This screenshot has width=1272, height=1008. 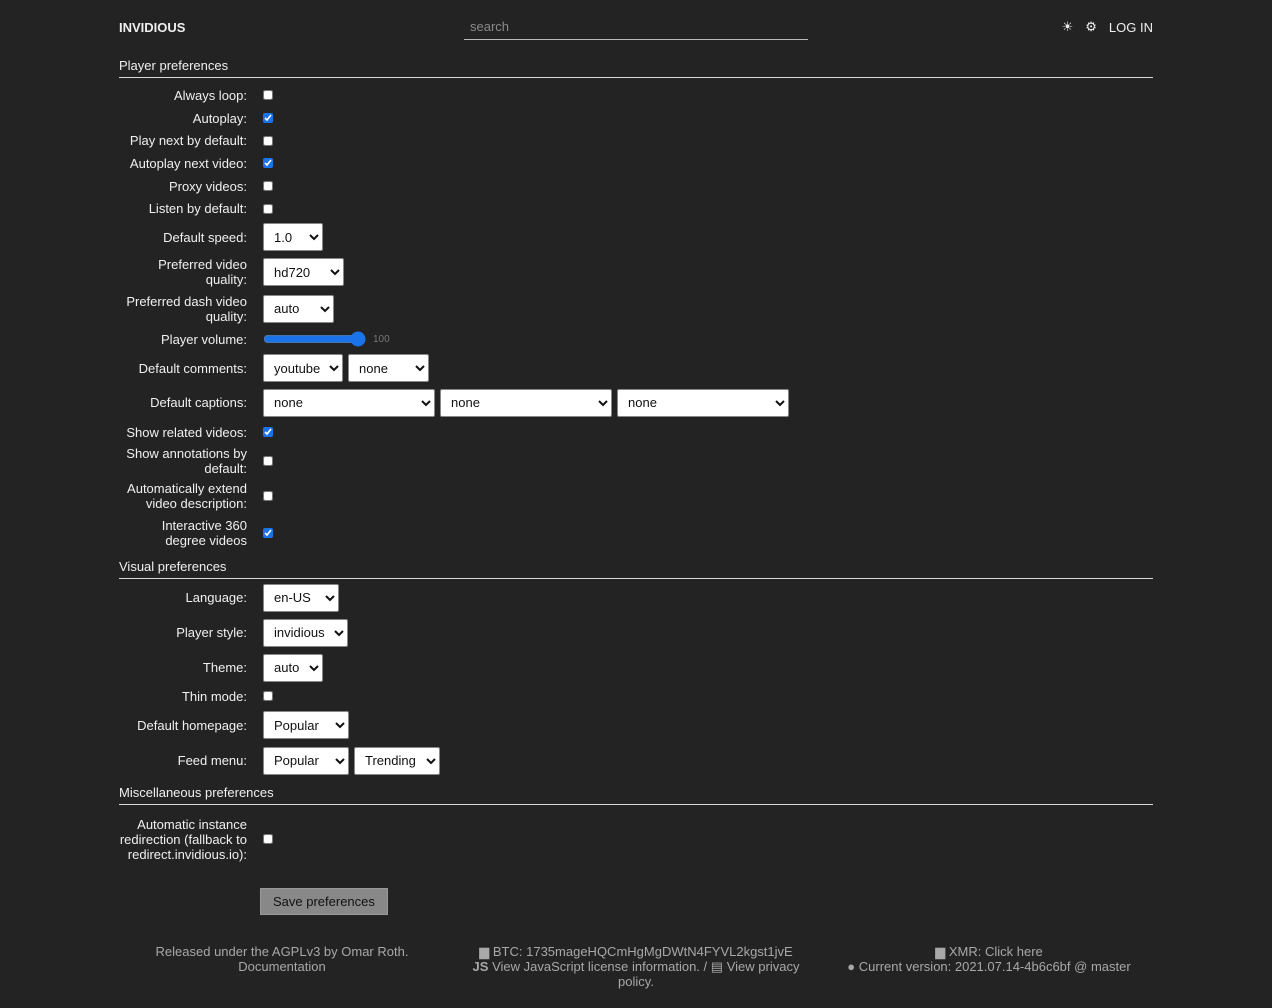 What do you see at coordinates (1130, 27) in the screenshot?
I see `login-link: LOG IN` at bounding box center [1130, 27].